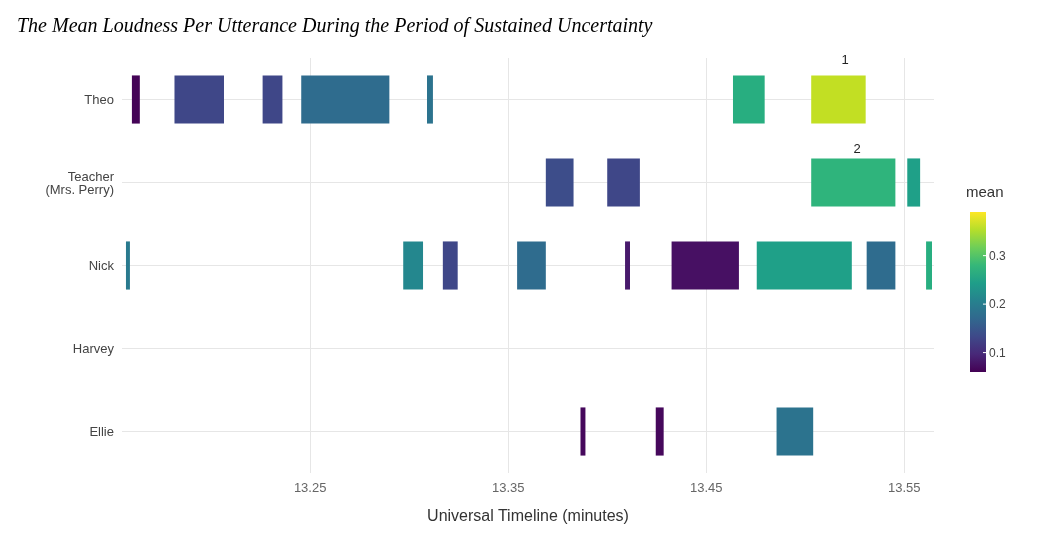 The width and height of the screenshot is (1040, 551). Describe the element at coordinates (528, 515) in the screenshot. I see `x-axis-title: Universal Timeline (minutes)` at that location.